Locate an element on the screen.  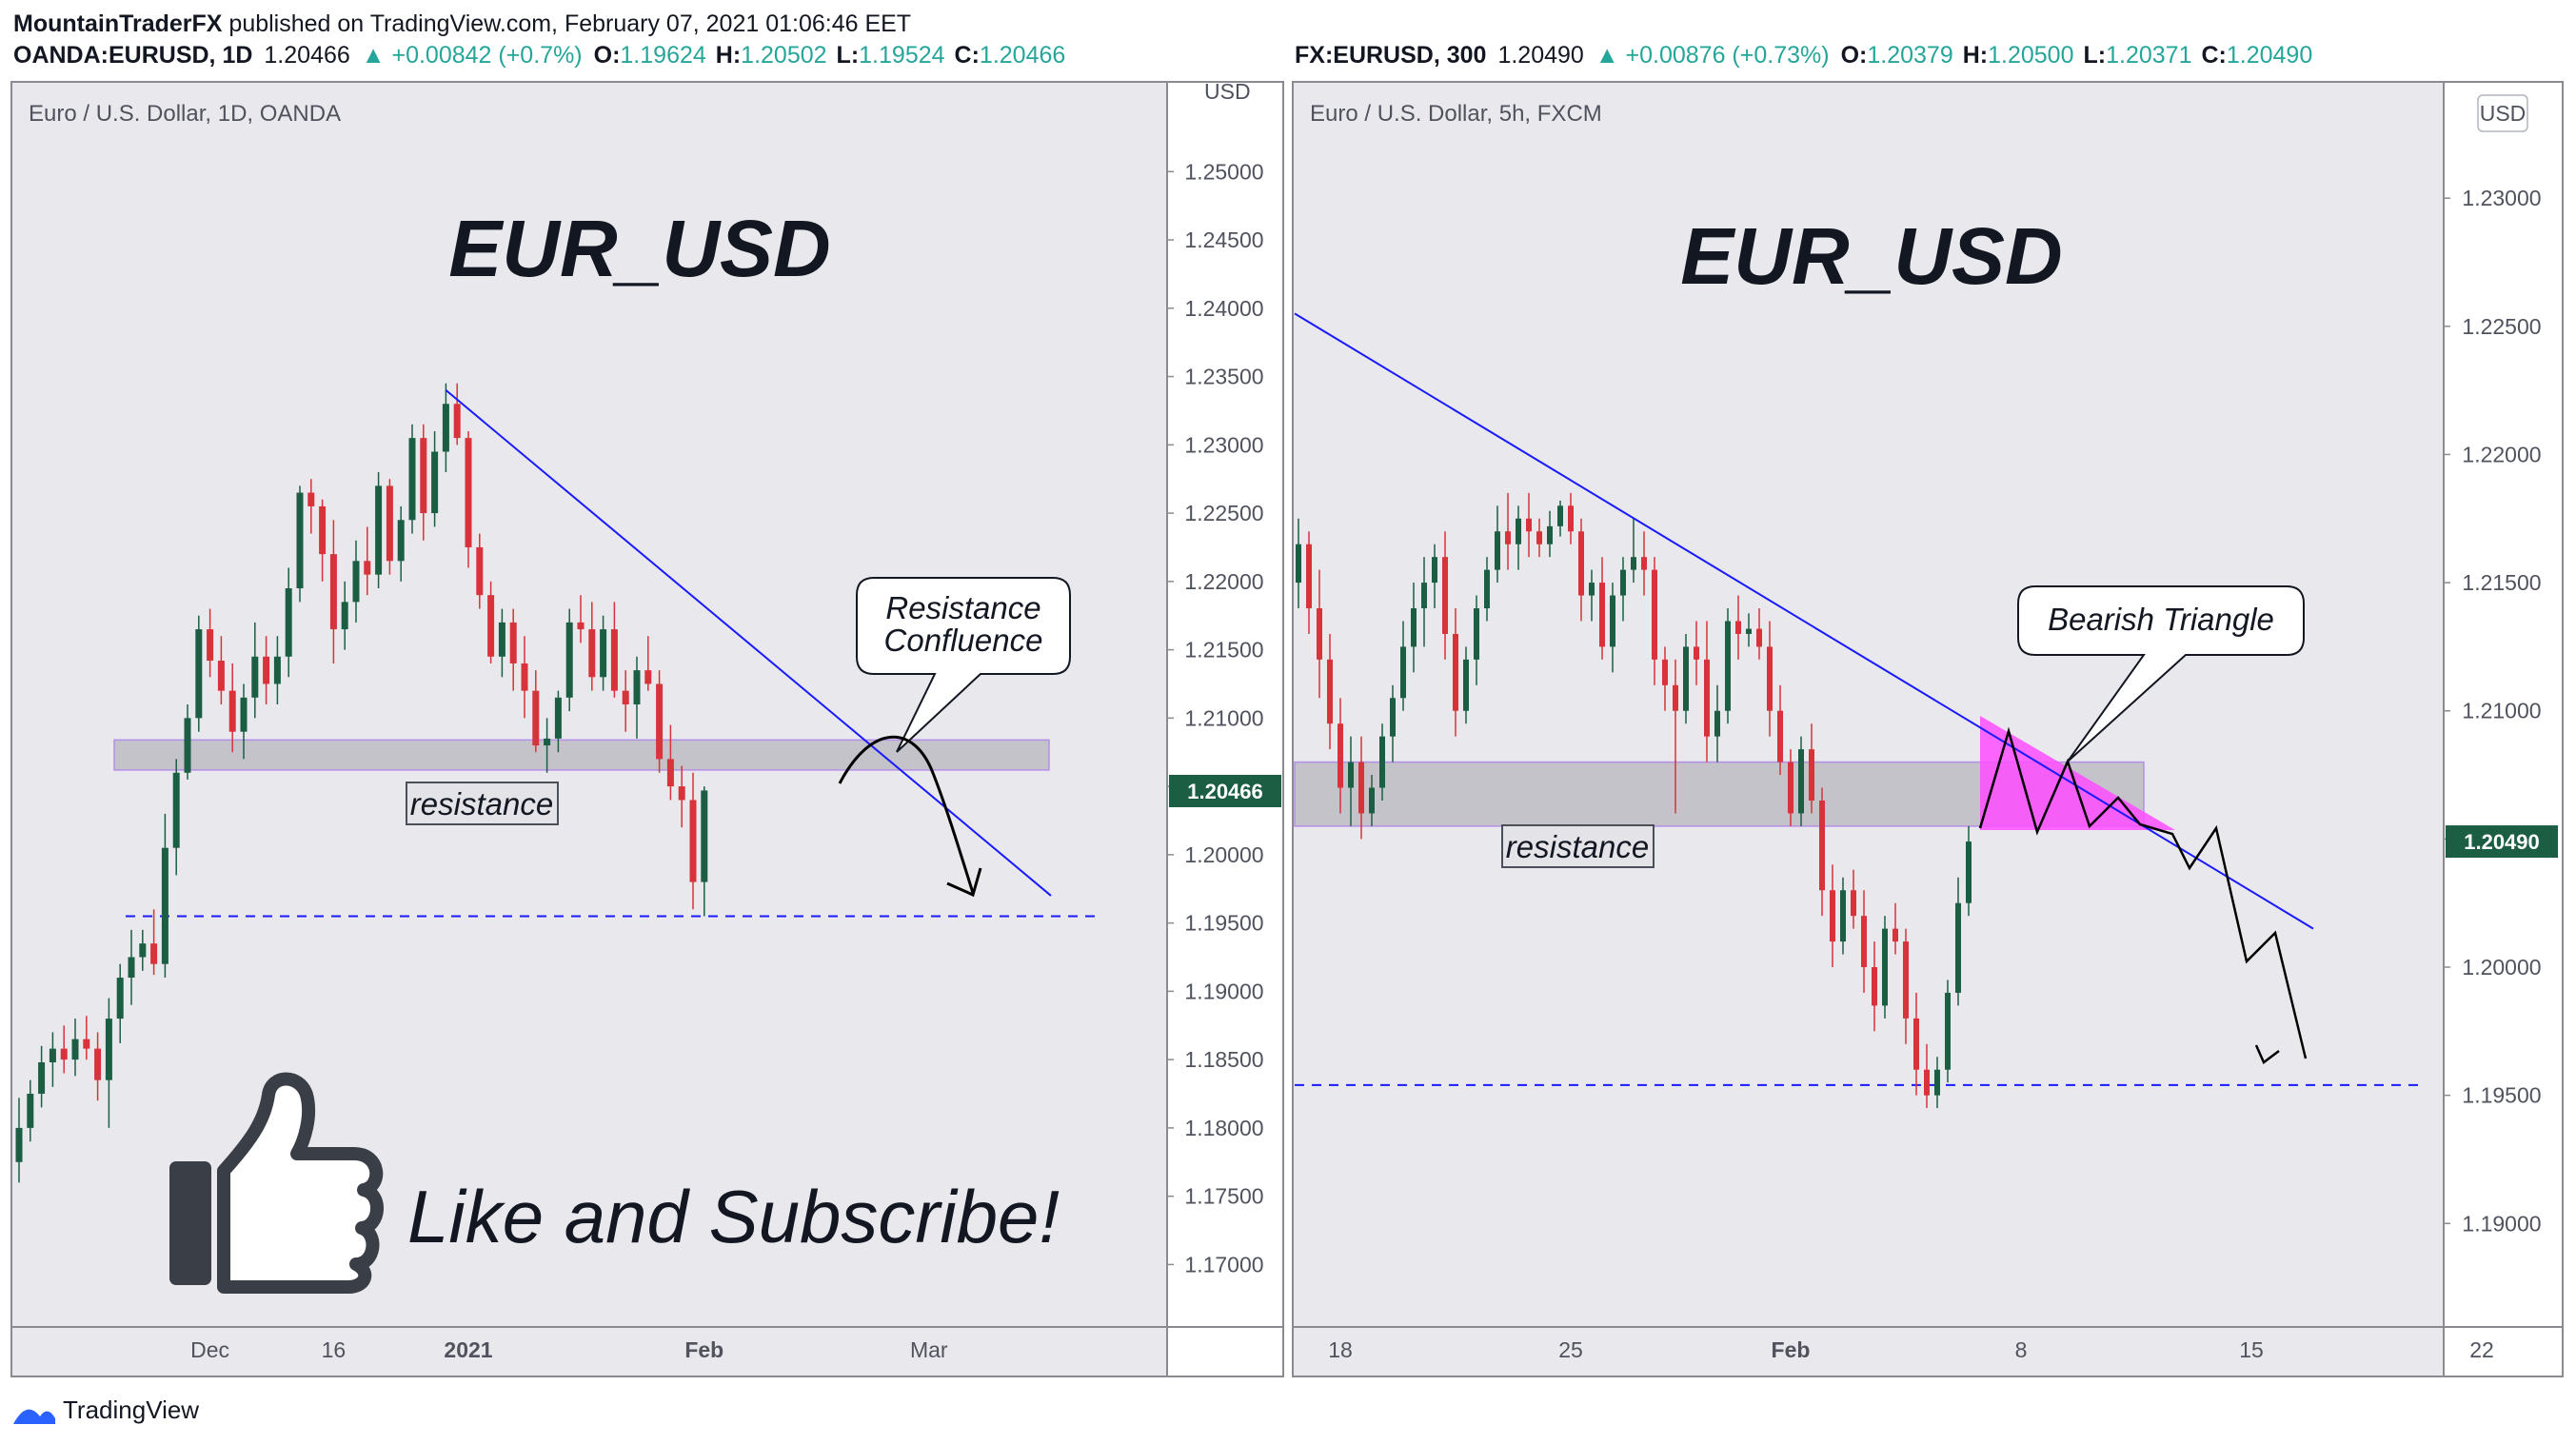
y-tick-label: 1.21500 is located at coordinates (2501, 583).